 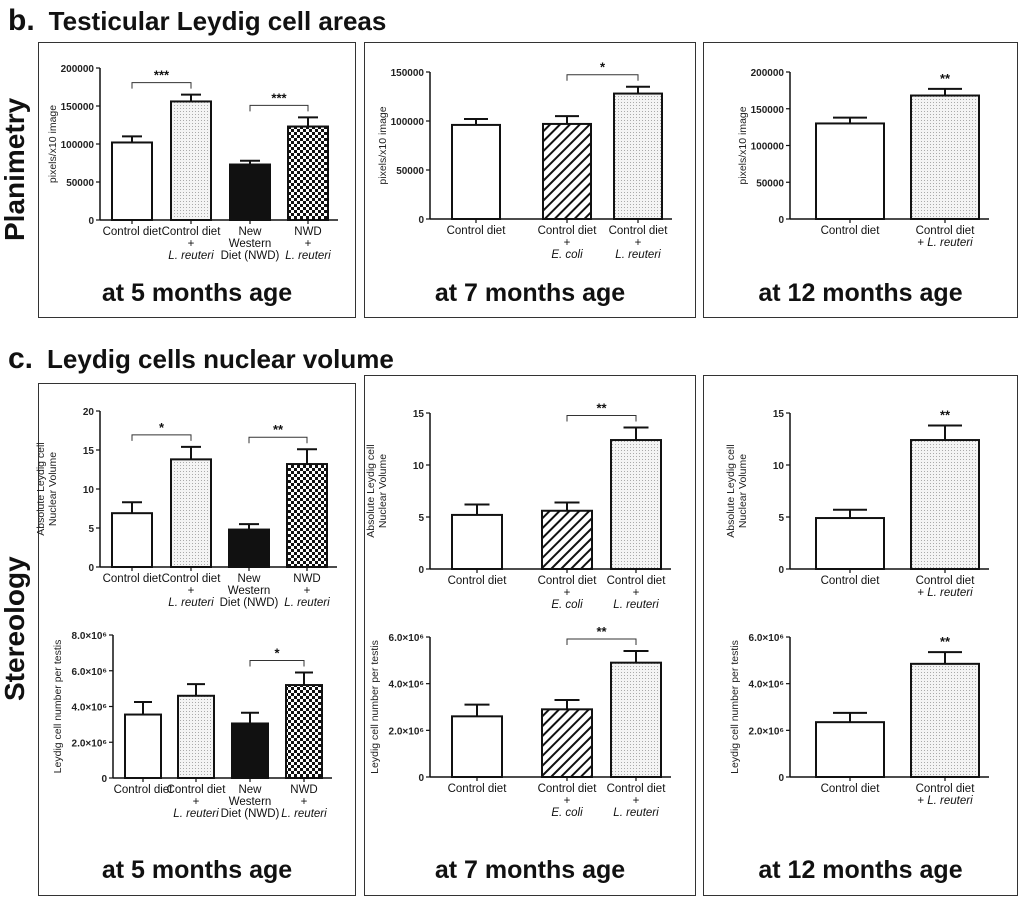 I want to click on age-label: at 7 months age, so click(x=530, y=870).